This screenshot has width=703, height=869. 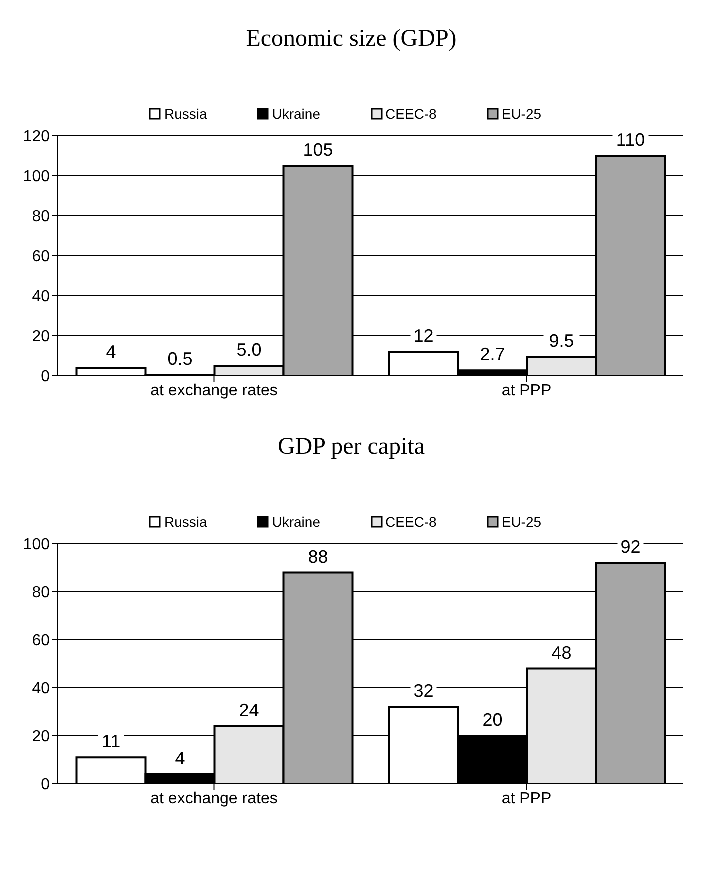 I want to click on data-label: 32, so click(x=424, y=691).